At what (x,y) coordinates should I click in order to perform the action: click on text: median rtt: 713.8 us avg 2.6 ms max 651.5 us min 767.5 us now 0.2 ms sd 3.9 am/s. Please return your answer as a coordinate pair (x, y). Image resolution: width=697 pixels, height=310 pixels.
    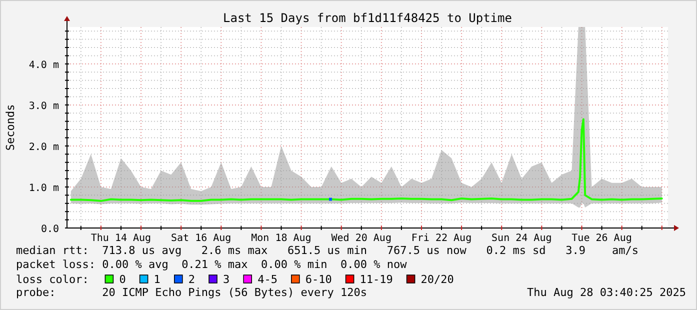
    Looking at the image, I should click on (327, 250).